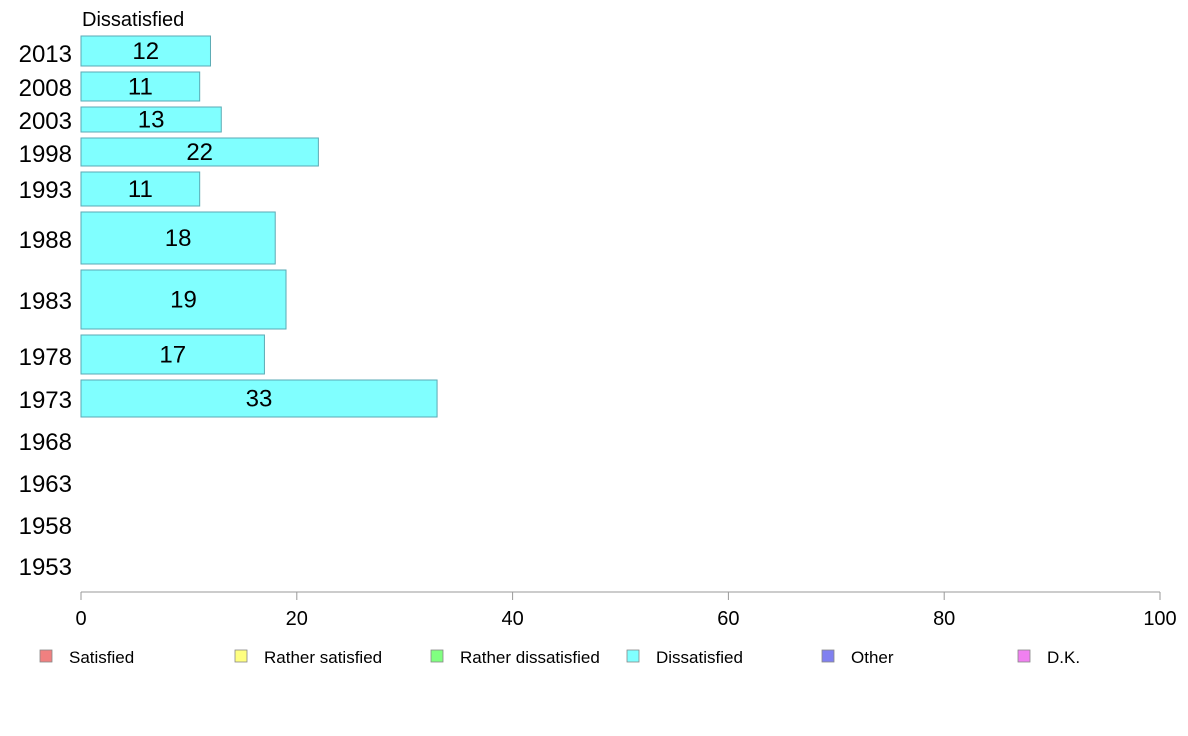 The image size is (1188, 736). What do you see at coordinates (512, 619) in the screenshot?
I see `x-tick-label: 40` at bounding box center [512, 619].